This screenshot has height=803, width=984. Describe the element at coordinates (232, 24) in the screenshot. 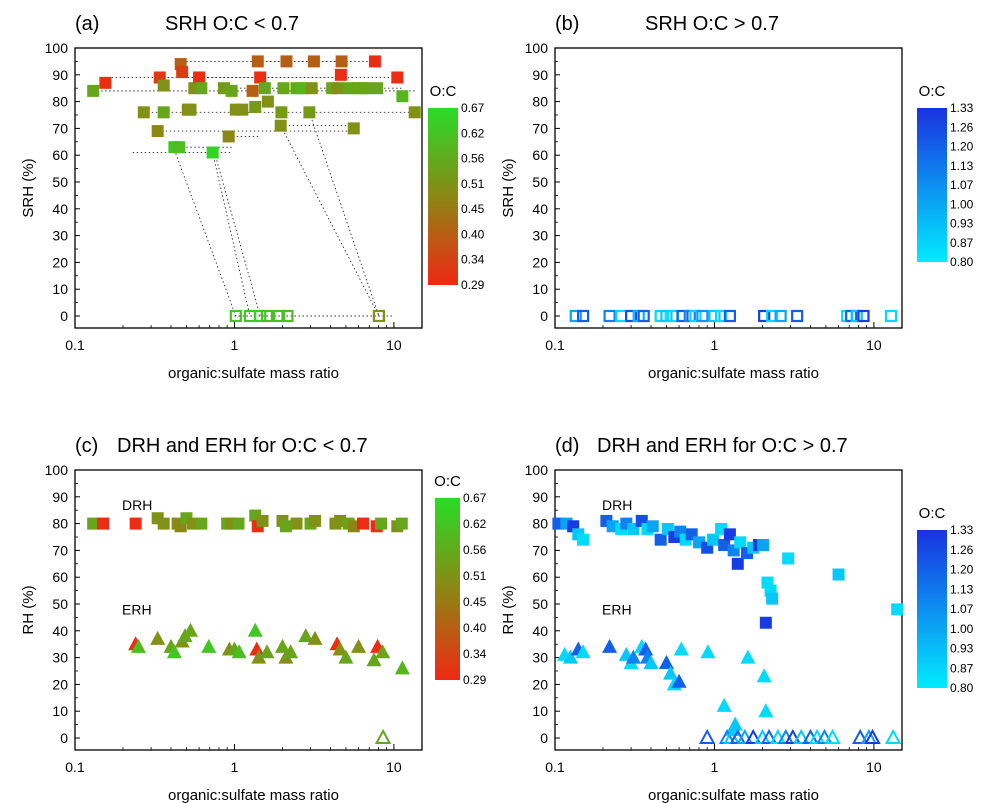

I see `panel-title: SRH O:C < 0.7` at that location.